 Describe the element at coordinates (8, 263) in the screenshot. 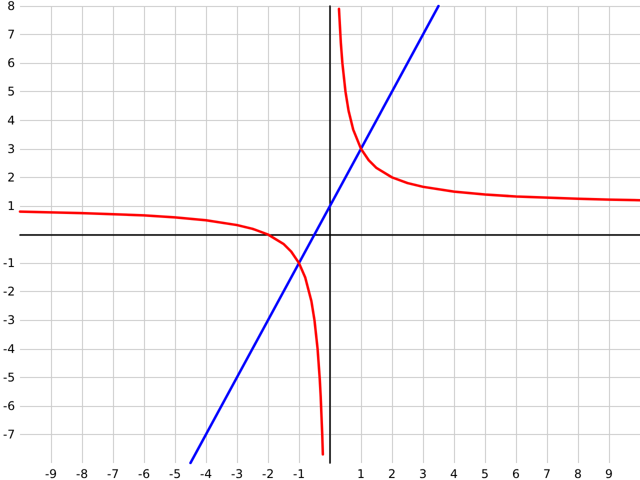

I see `y-tick-label: -1` at that location.